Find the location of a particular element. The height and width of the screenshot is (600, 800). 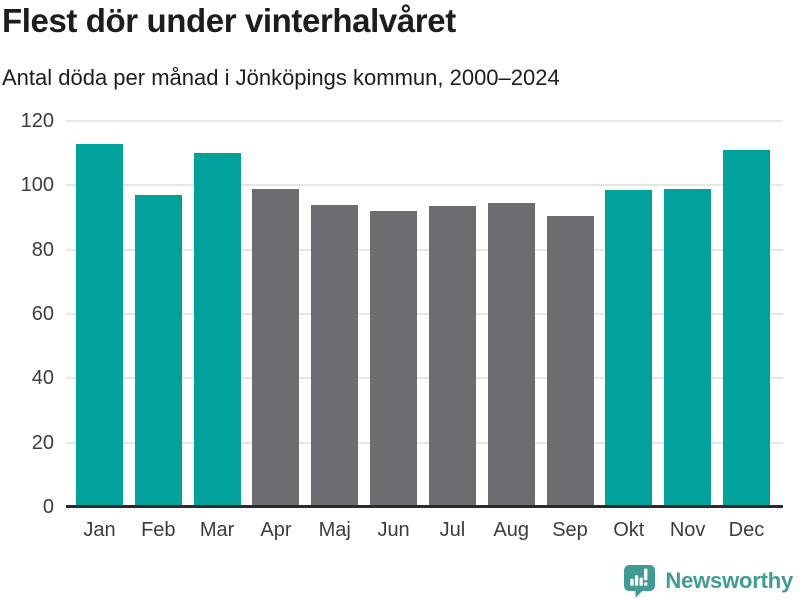

bar-apr is located at coordinates (276, 347).